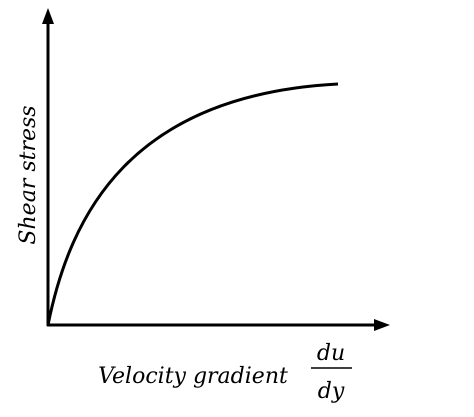  Describe the element at coordinates (48, 16) in the screenshot. I see `y-axis-arrowhead` at that location.